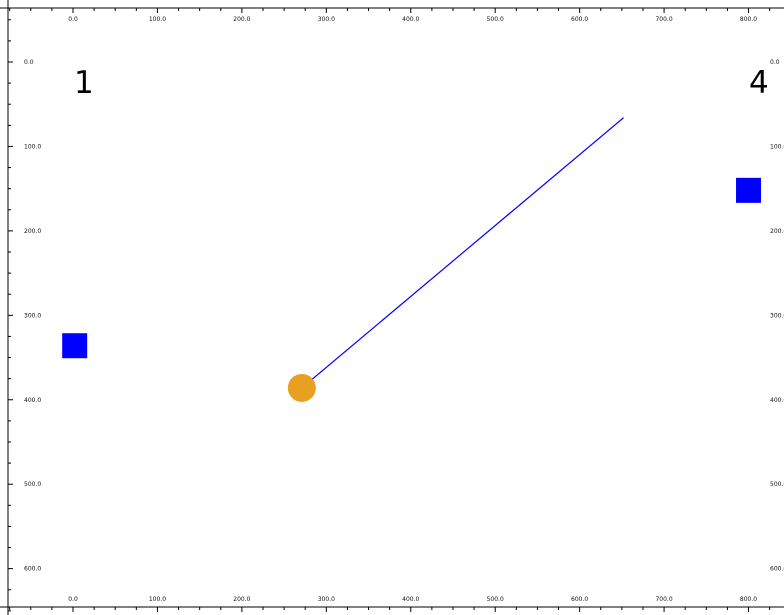  What do you see at coordinates (579, 19) in the screenshot?
I see `top-x-tick-label: 600.0` at bounding box center [579, 19].